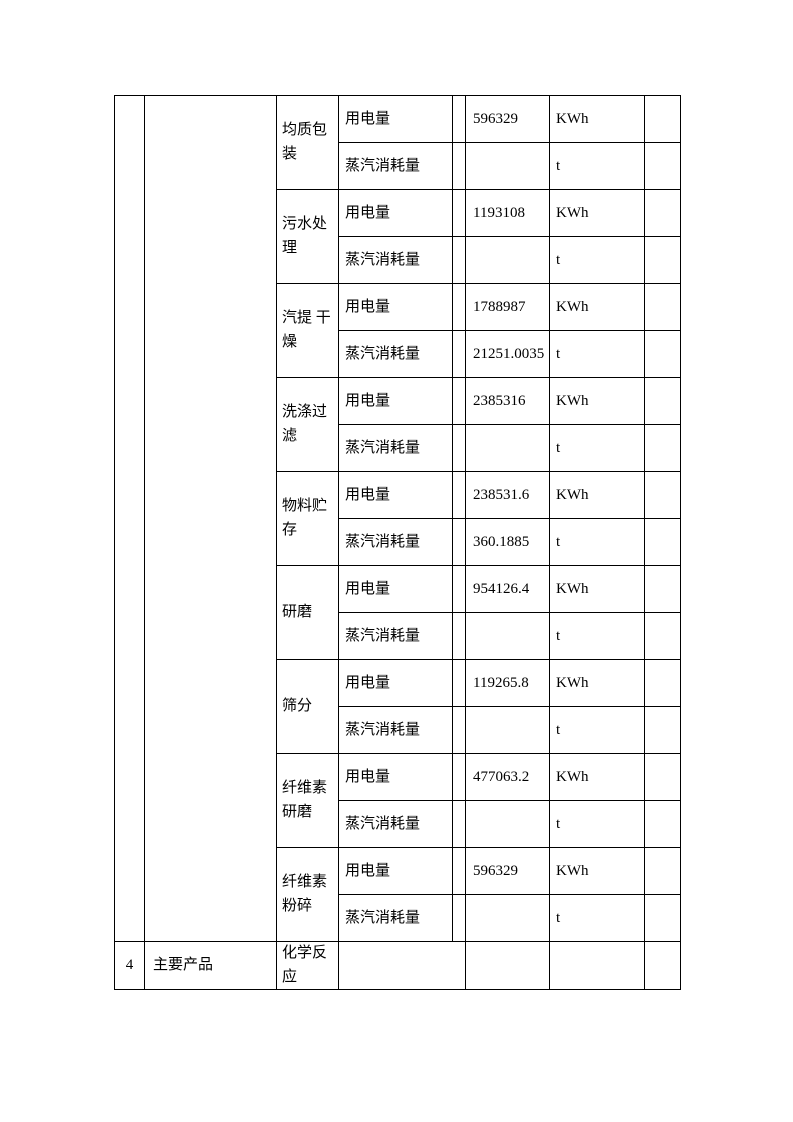 This screenshot has width=793, height=1122. Describe the element at coordinates (507, 401) in the screenshot. I see `value-cell: 2385316` at that location.